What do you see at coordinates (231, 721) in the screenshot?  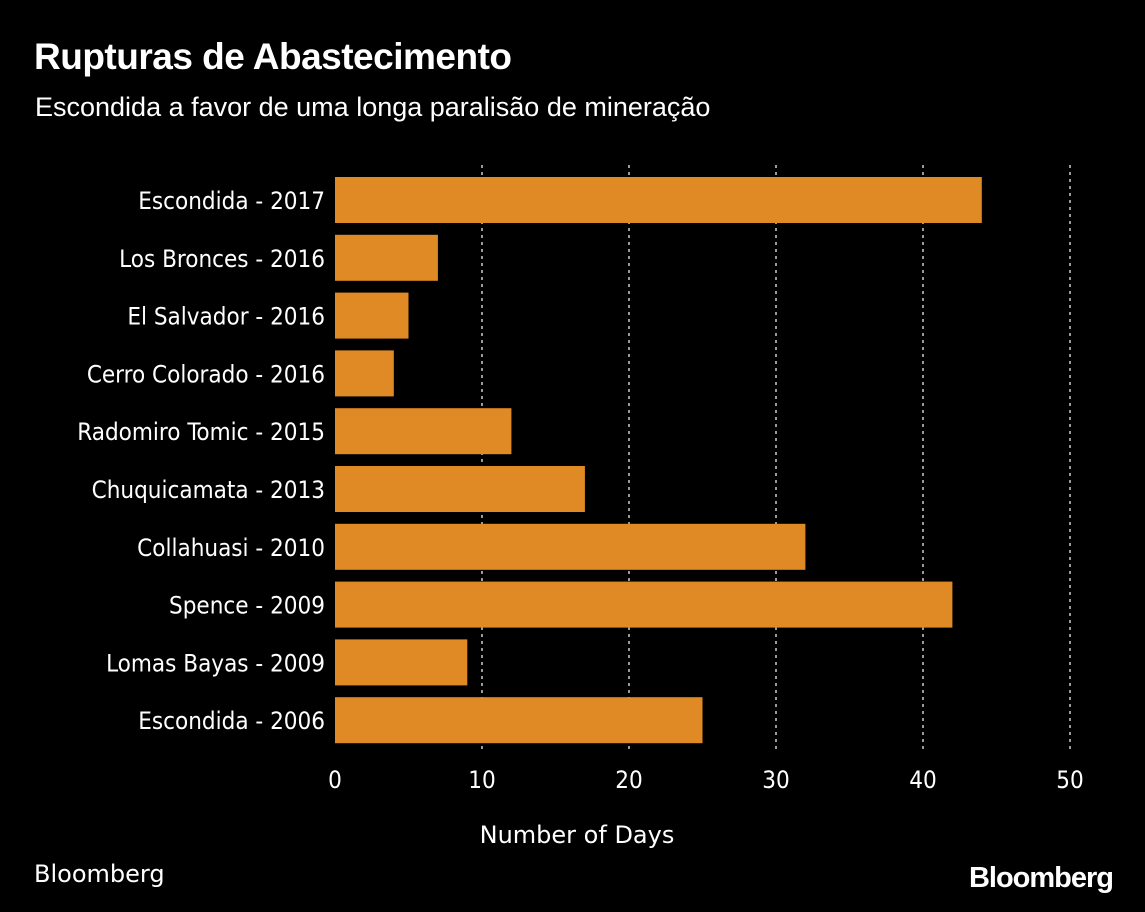 I see `category-label: Escondida - 2006` at bounding box center [231, 721].